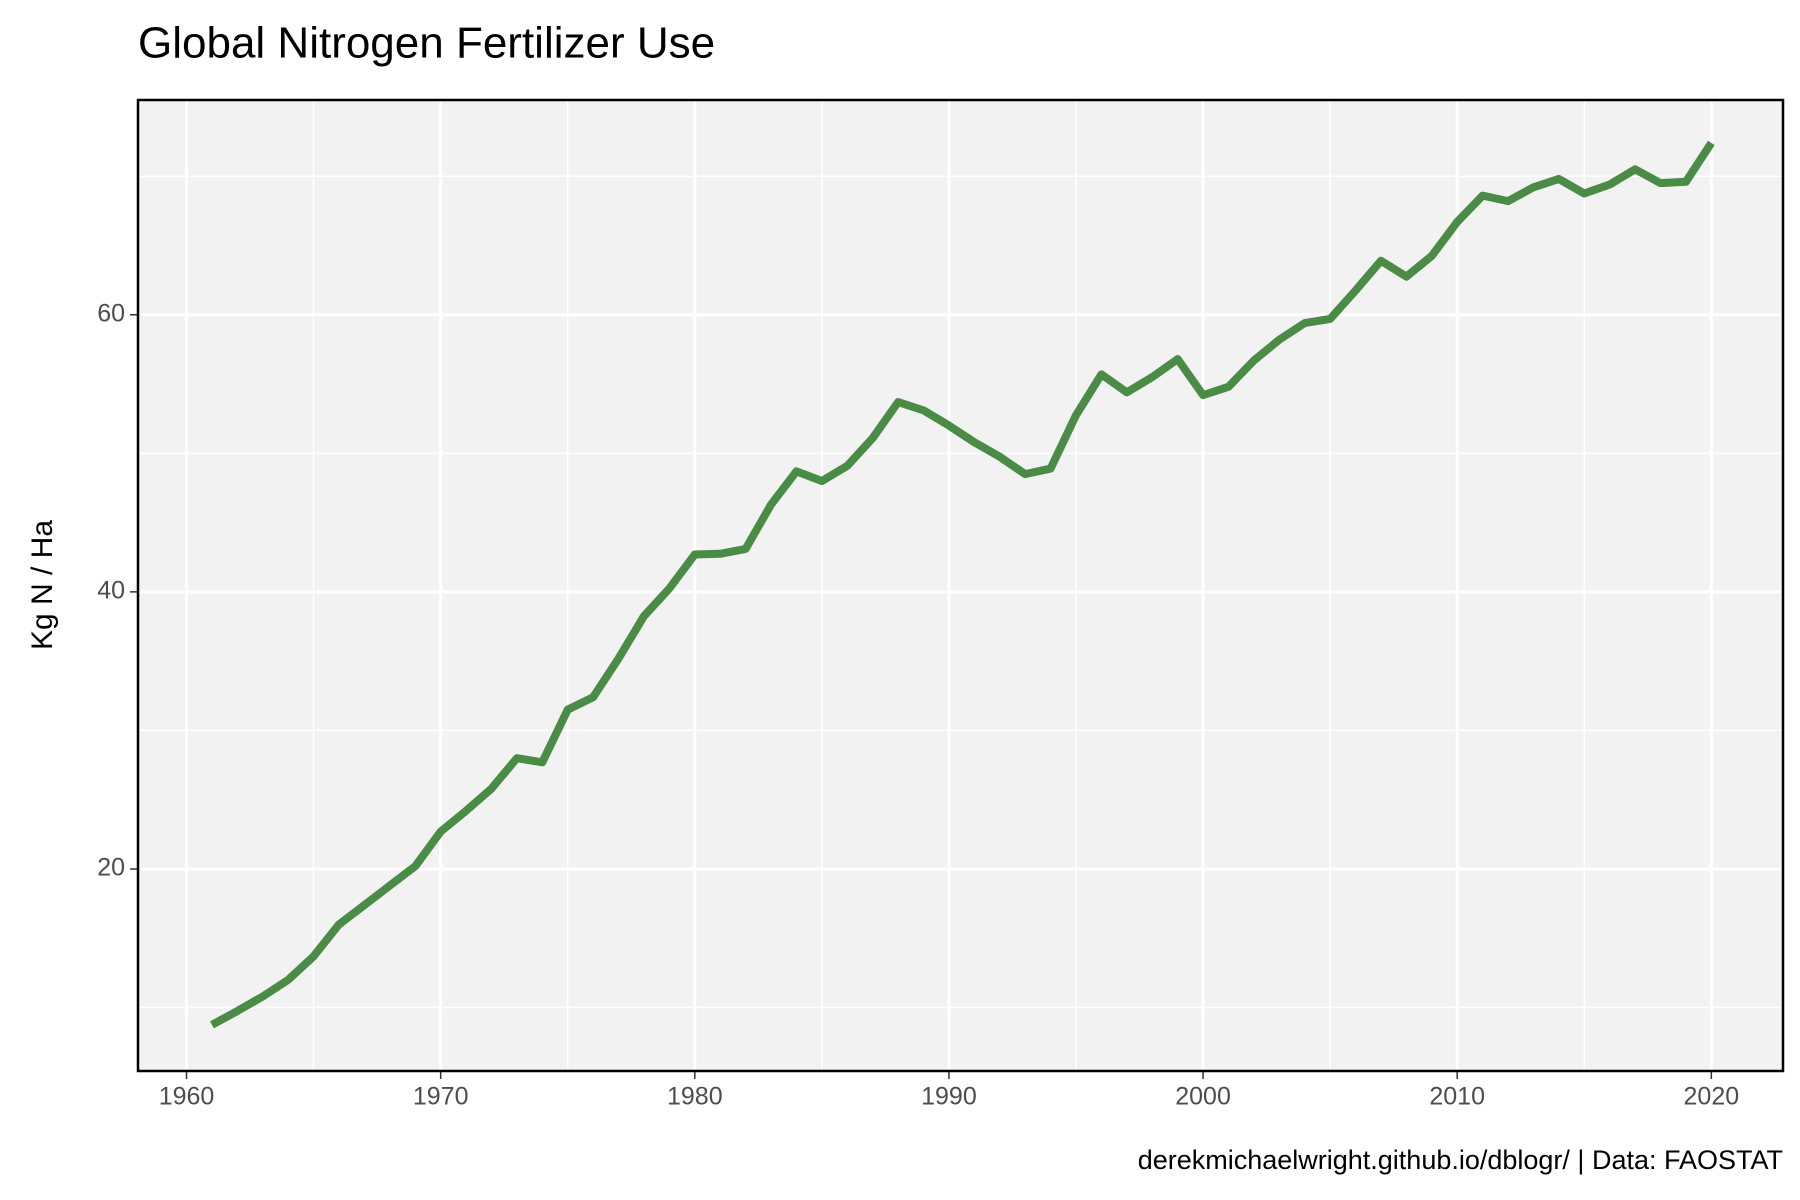 Image resolution: width=1800 pixels, height=1200 pixels. Describe the element at coordinates (695, 1097) in the screenshot. I see `x-tick-label: 1980` at that location.